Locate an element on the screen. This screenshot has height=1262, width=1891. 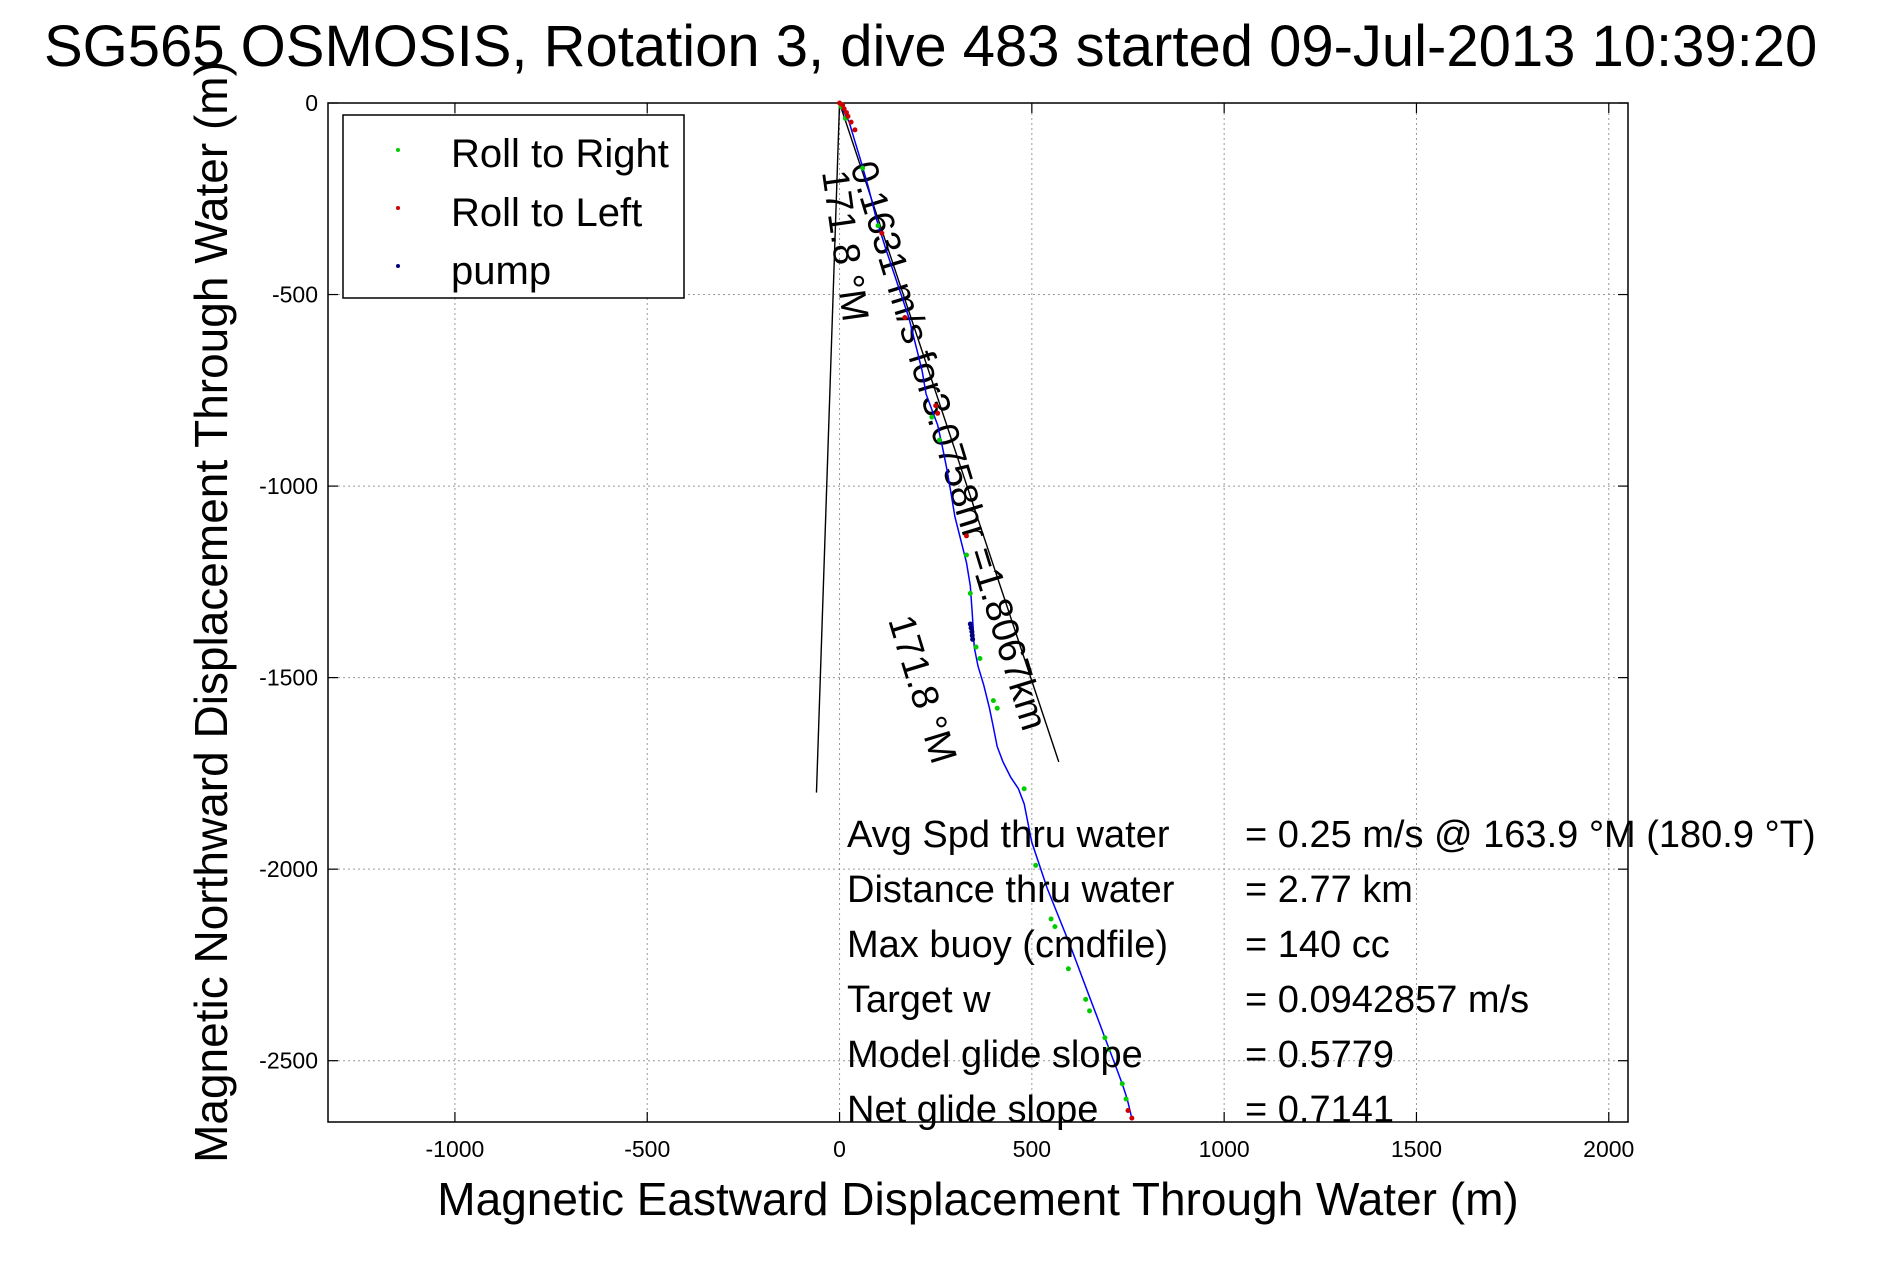
y-tick-label: 0 is located at coordinates (311, 103).